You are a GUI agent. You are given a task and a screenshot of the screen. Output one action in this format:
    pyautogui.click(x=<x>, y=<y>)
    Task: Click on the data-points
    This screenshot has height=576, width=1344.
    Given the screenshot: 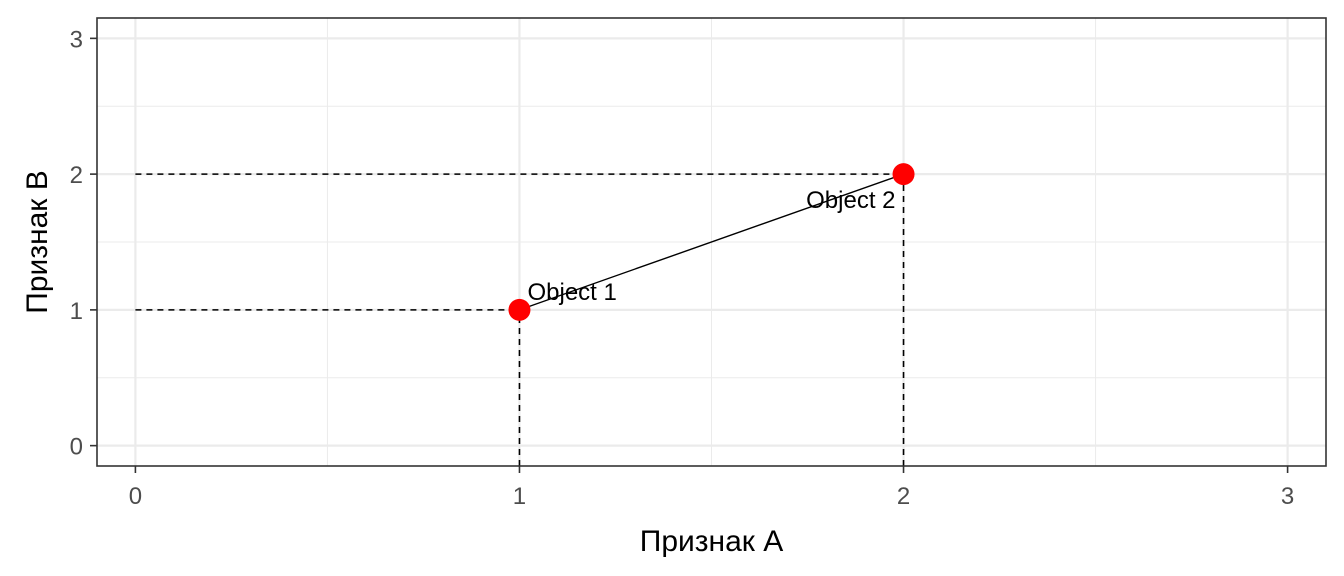 What is the action you would take?
    pyautogui.click(x=711, y=242)
    